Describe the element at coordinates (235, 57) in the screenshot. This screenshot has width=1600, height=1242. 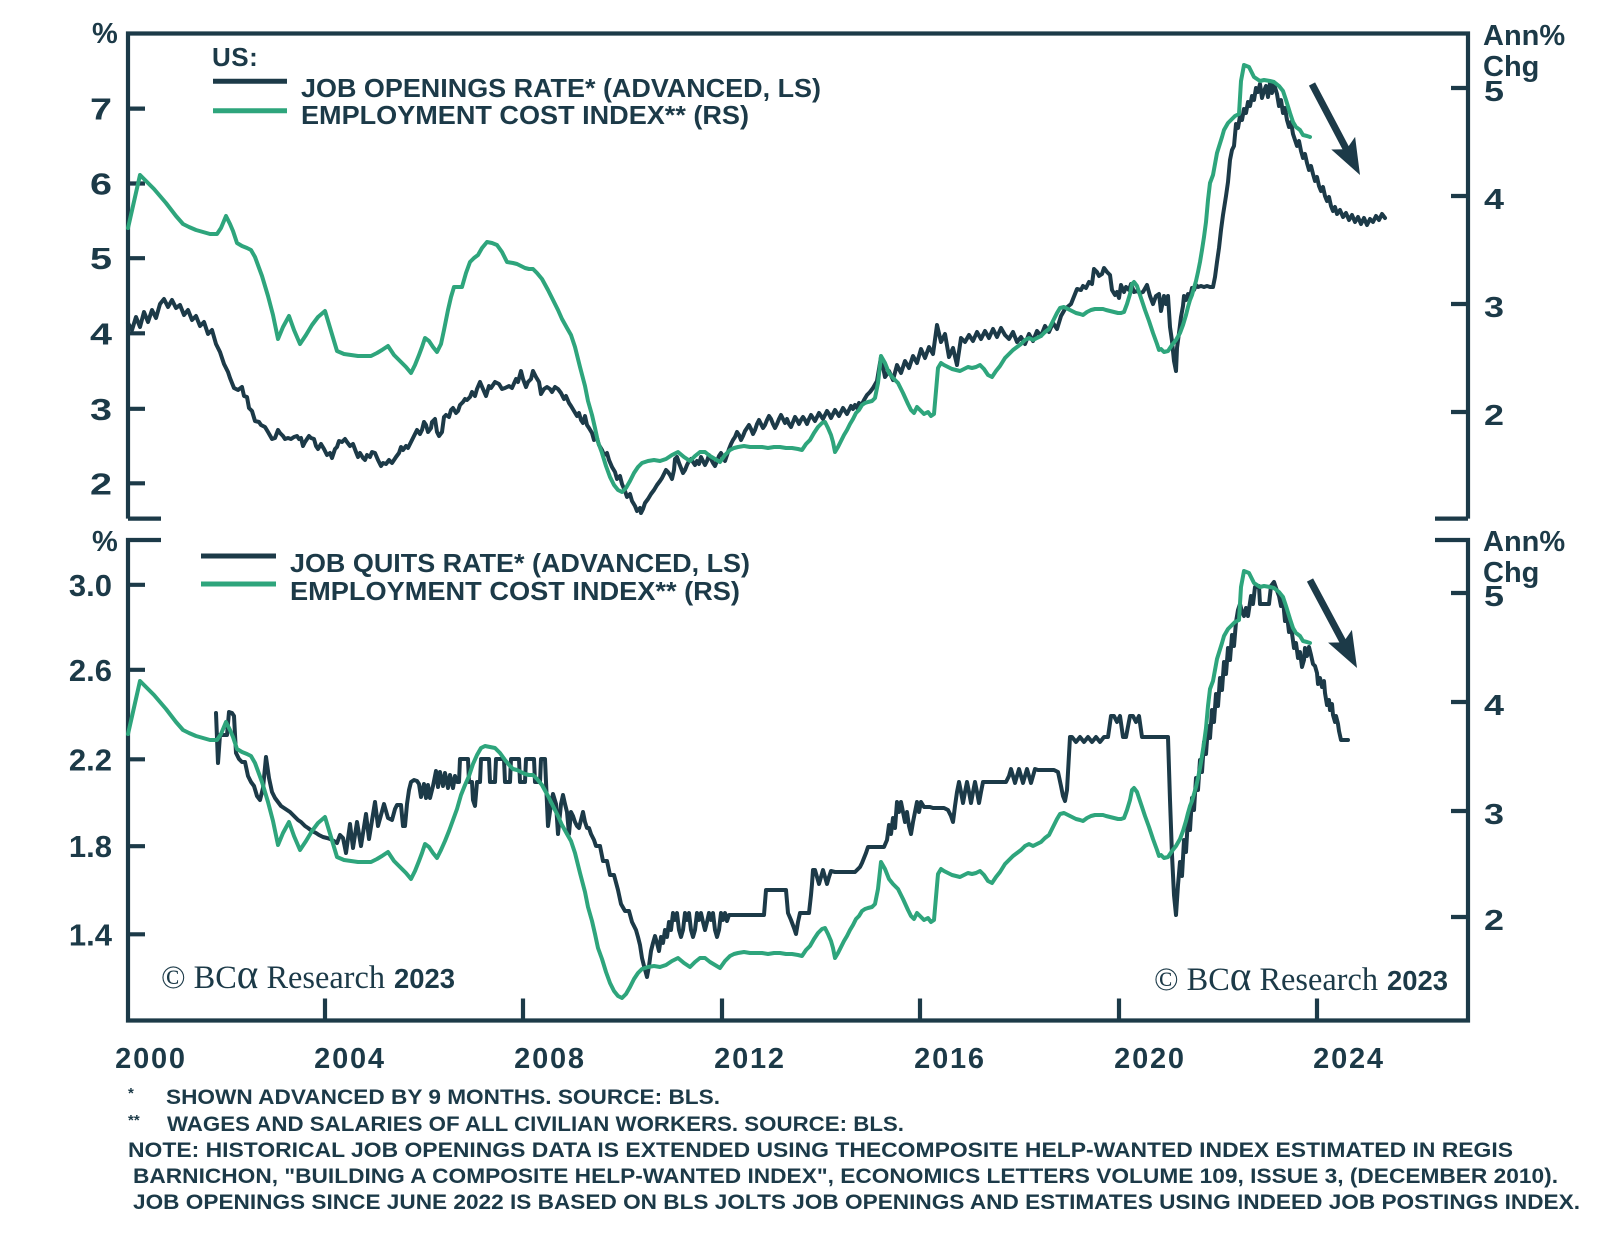
I see `svg-text: US:` at that location.